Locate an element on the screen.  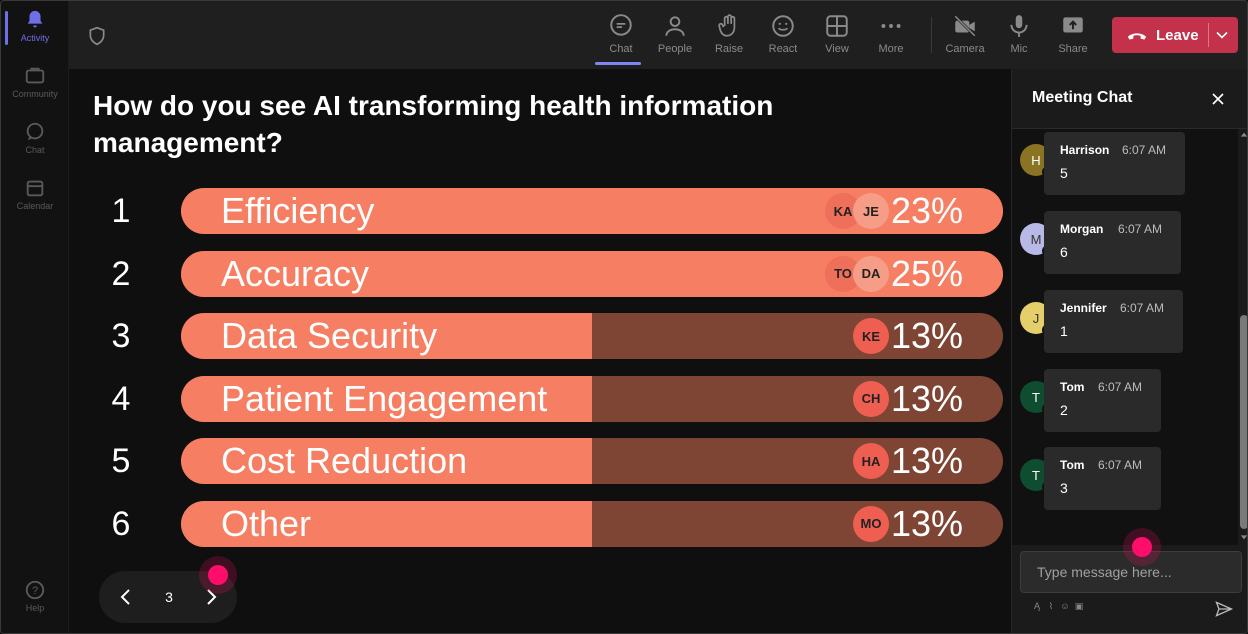
option-bar: Efficiency KA JE 23% is located at coordinates (592, 211).